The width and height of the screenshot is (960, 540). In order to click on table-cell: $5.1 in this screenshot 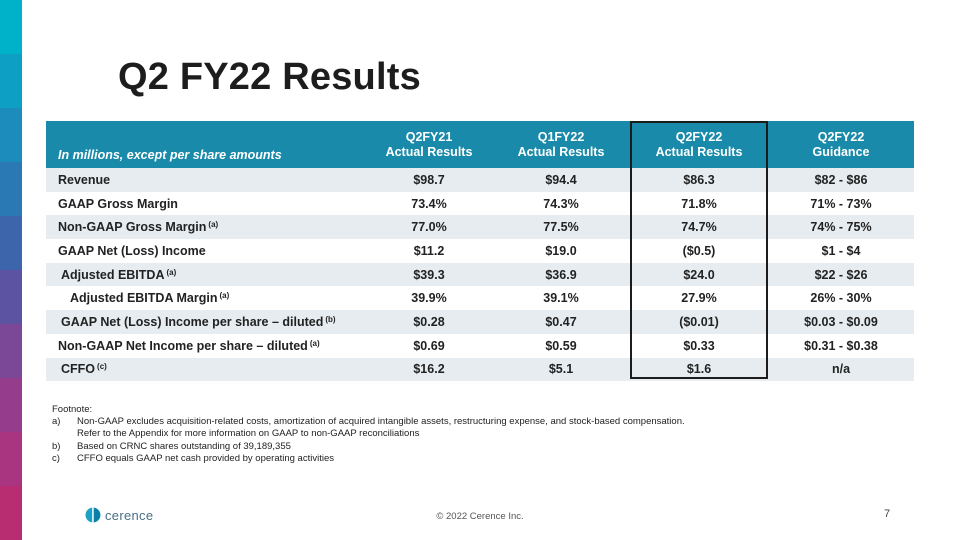, I will do `click(561, 369)`.